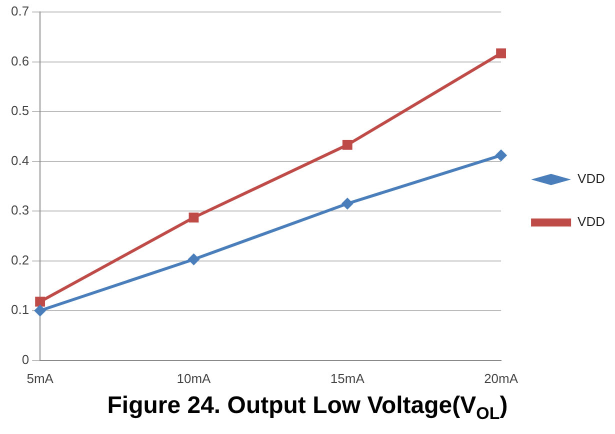  I want to click on y-tick-label: 0.5, so click(20, 110).